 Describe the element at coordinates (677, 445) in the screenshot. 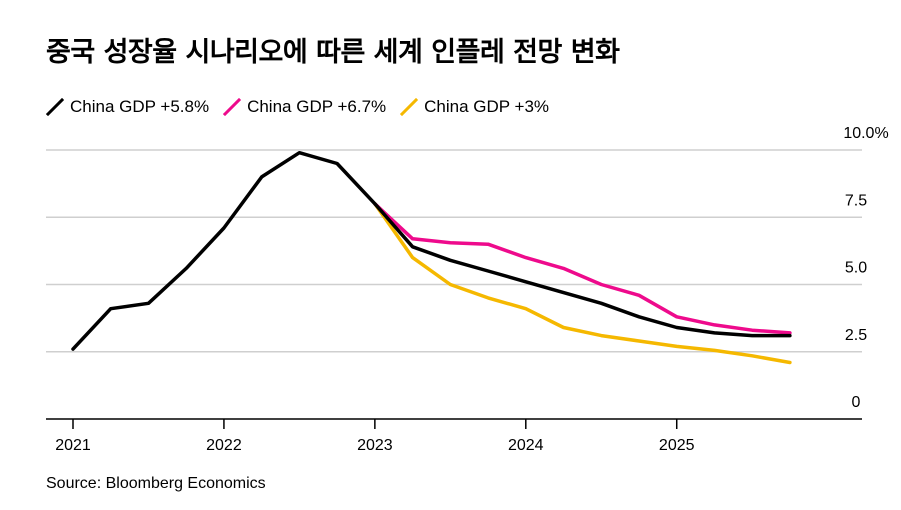

I see `x-tick-label: 2025` at that location.